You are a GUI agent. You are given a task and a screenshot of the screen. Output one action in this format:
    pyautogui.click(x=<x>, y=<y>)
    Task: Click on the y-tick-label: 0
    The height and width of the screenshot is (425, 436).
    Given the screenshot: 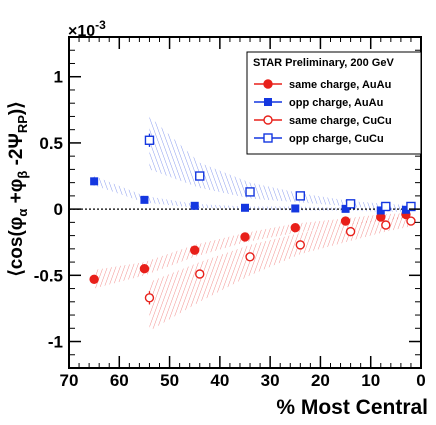 What is the action you would take?
    pyautogui.click(x=58, y=209)
    